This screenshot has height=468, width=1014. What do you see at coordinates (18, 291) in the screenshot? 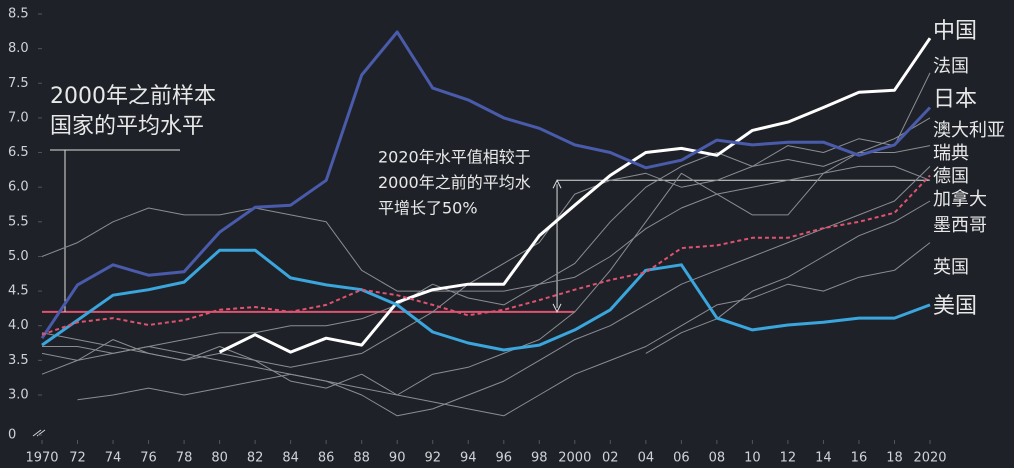
I see `y-tick-label: 4.5` at bounding box center [18, 291].